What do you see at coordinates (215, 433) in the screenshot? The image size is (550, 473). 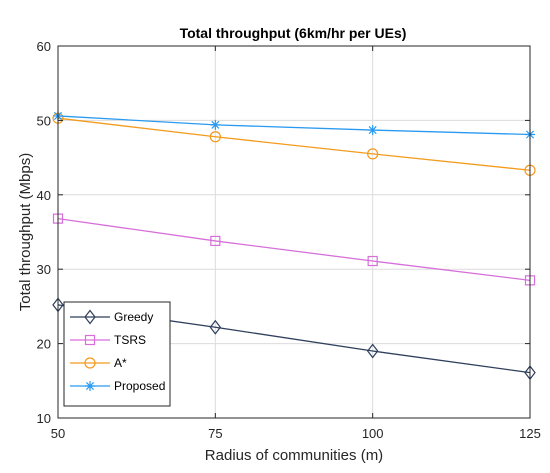 I see `x-tick-label: 75` at bounding box center [215, 433].